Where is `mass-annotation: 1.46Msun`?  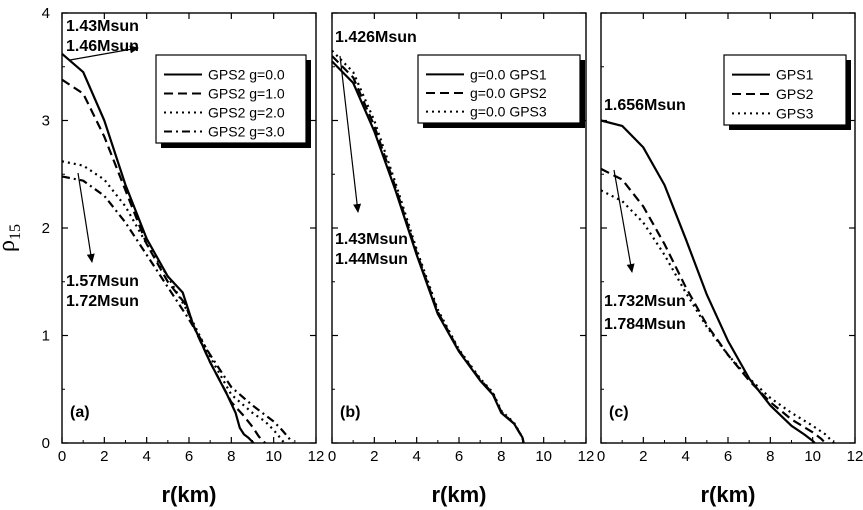 mass-annotation: 1.46Msun is located at coordinates (102, 46).